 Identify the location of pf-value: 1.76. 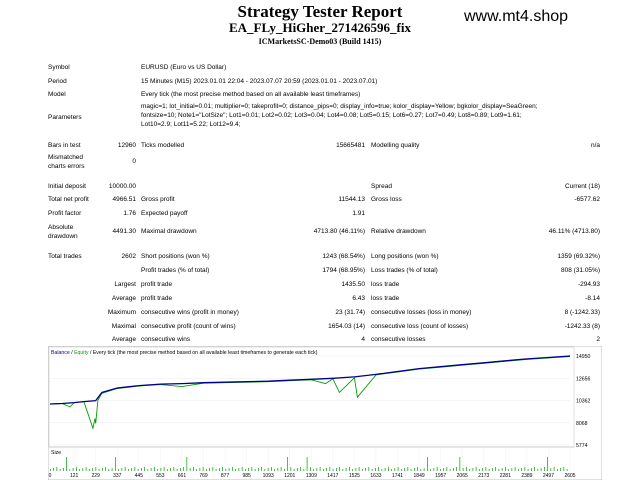
(129, 213).